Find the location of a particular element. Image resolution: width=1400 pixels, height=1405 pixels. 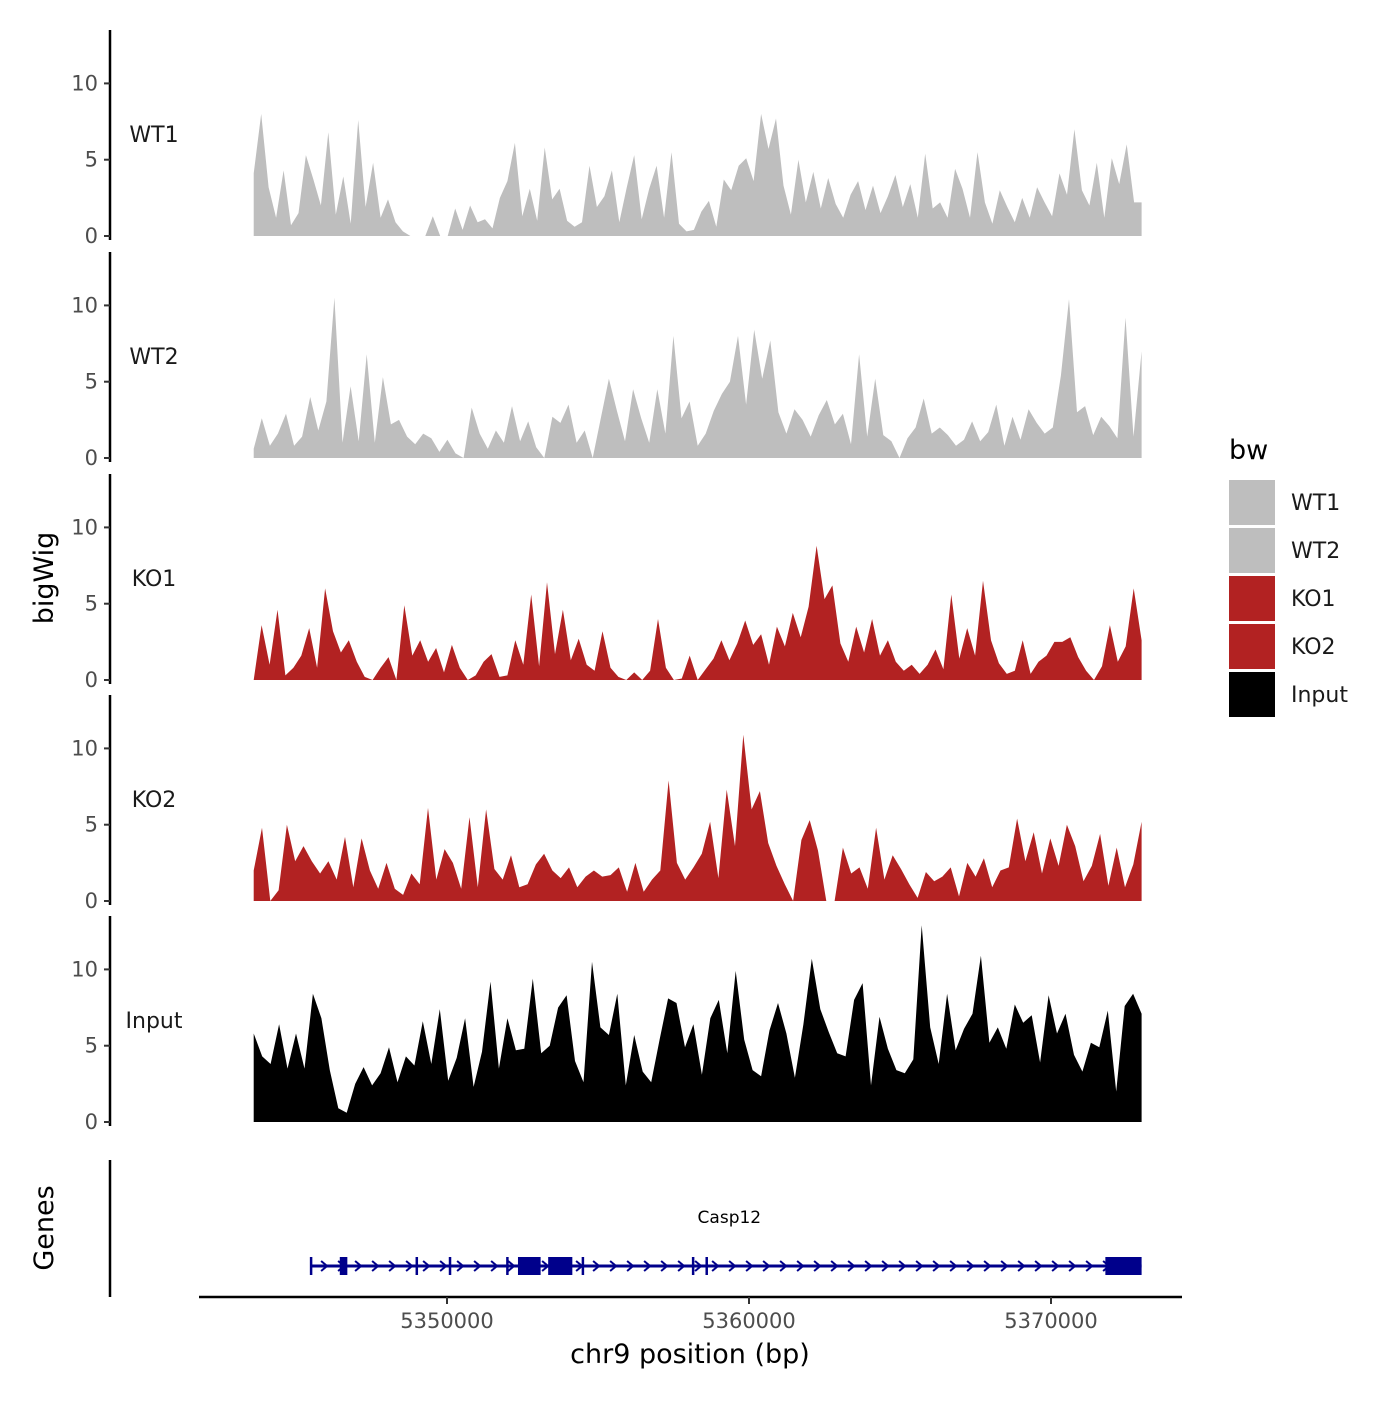

area-KO1 is located at coordinates (697, 612).